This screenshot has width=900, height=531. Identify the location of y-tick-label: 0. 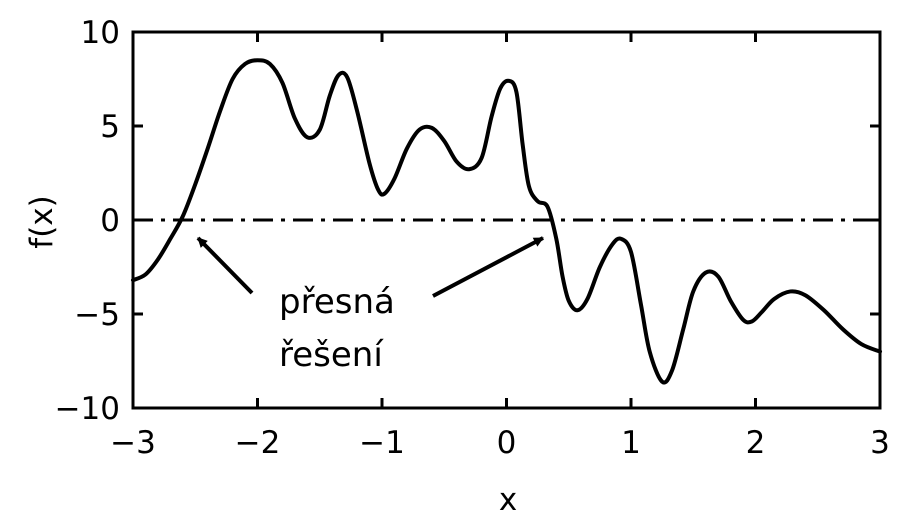
(110, 221).